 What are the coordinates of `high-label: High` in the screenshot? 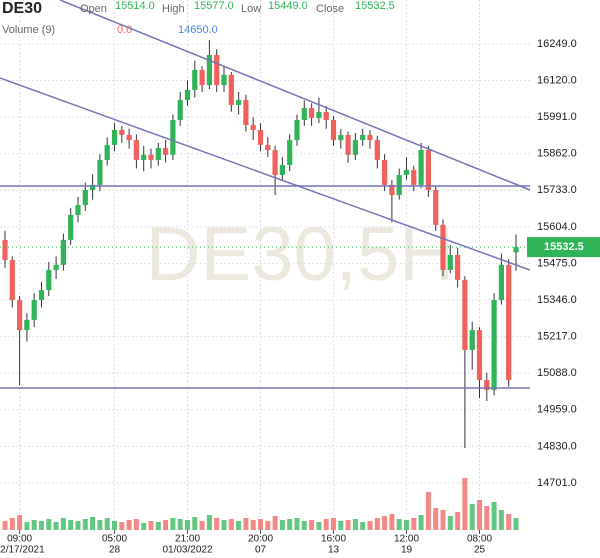 It's located at (173, 9).